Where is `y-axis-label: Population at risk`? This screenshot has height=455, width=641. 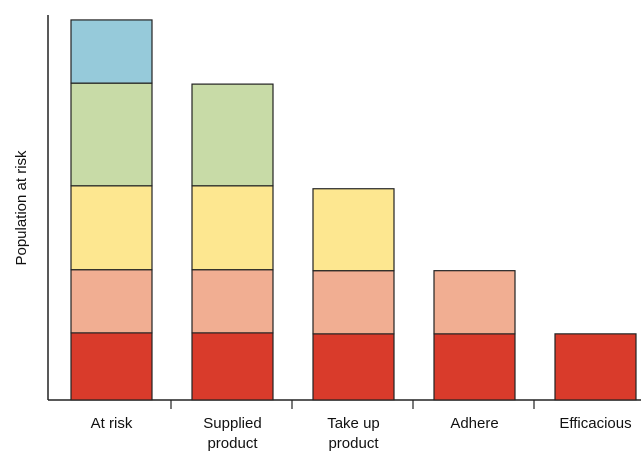 y-axis-label: Population at risk is located at coordinates (21, 208).